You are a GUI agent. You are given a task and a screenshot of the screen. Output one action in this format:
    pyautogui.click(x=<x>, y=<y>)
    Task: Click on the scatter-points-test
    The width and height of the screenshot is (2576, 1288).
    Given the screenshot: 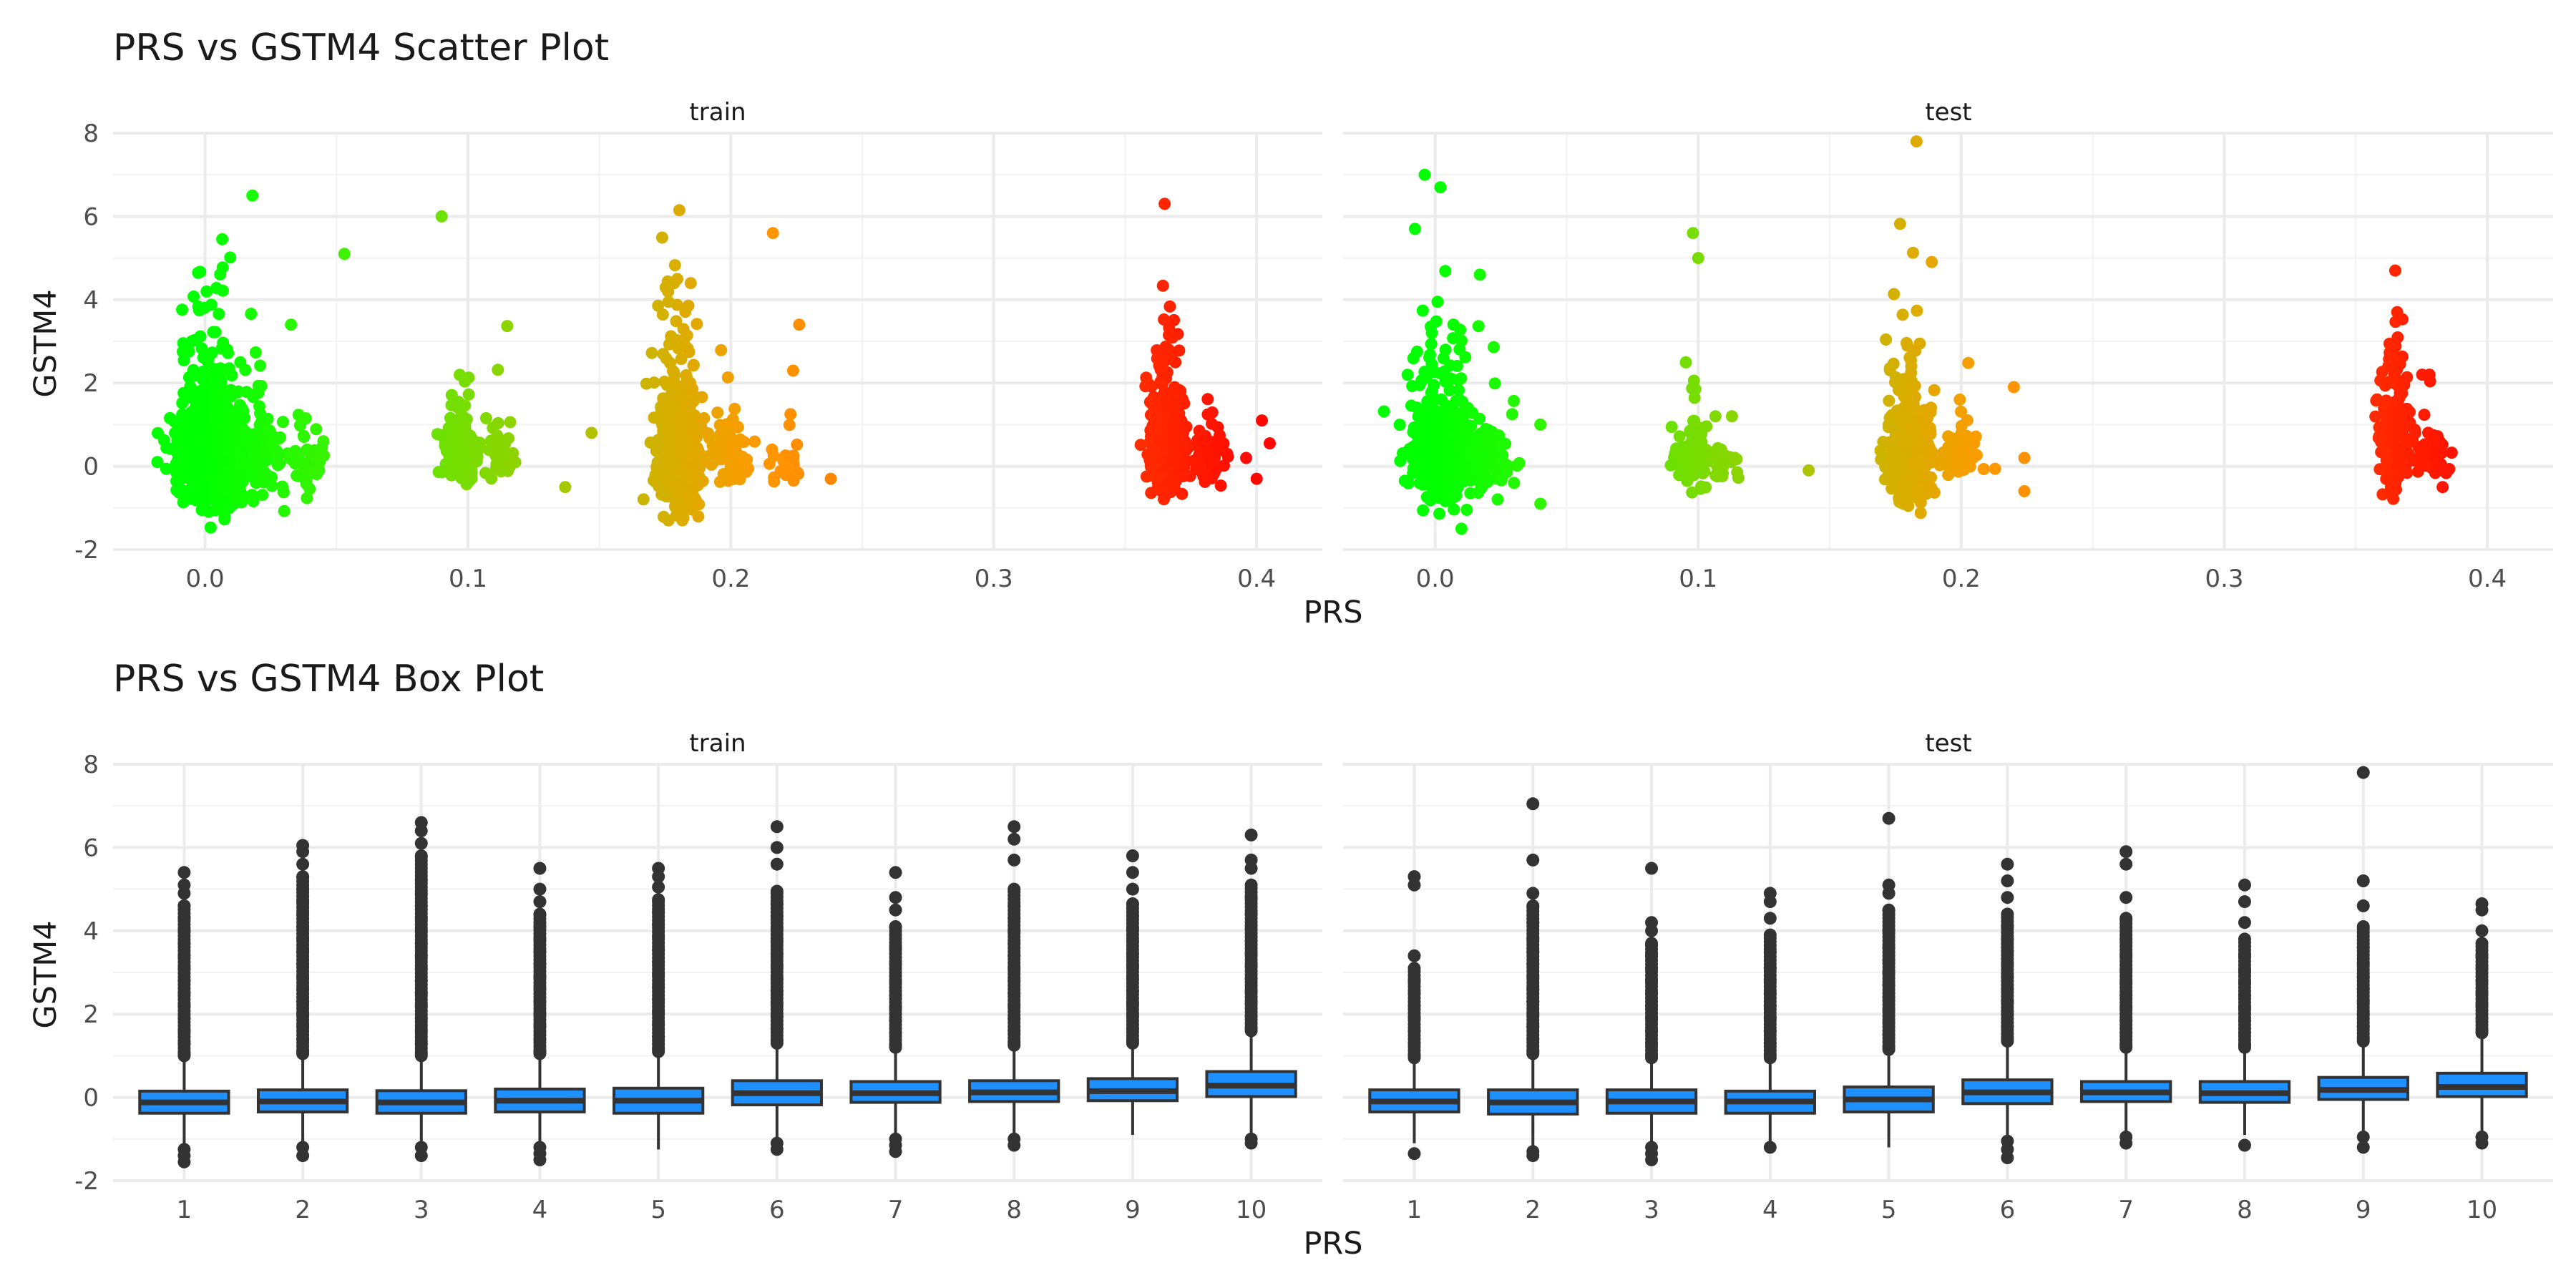 What is the action you would take?
    pyautogui.click(x=1917, y=335)
    